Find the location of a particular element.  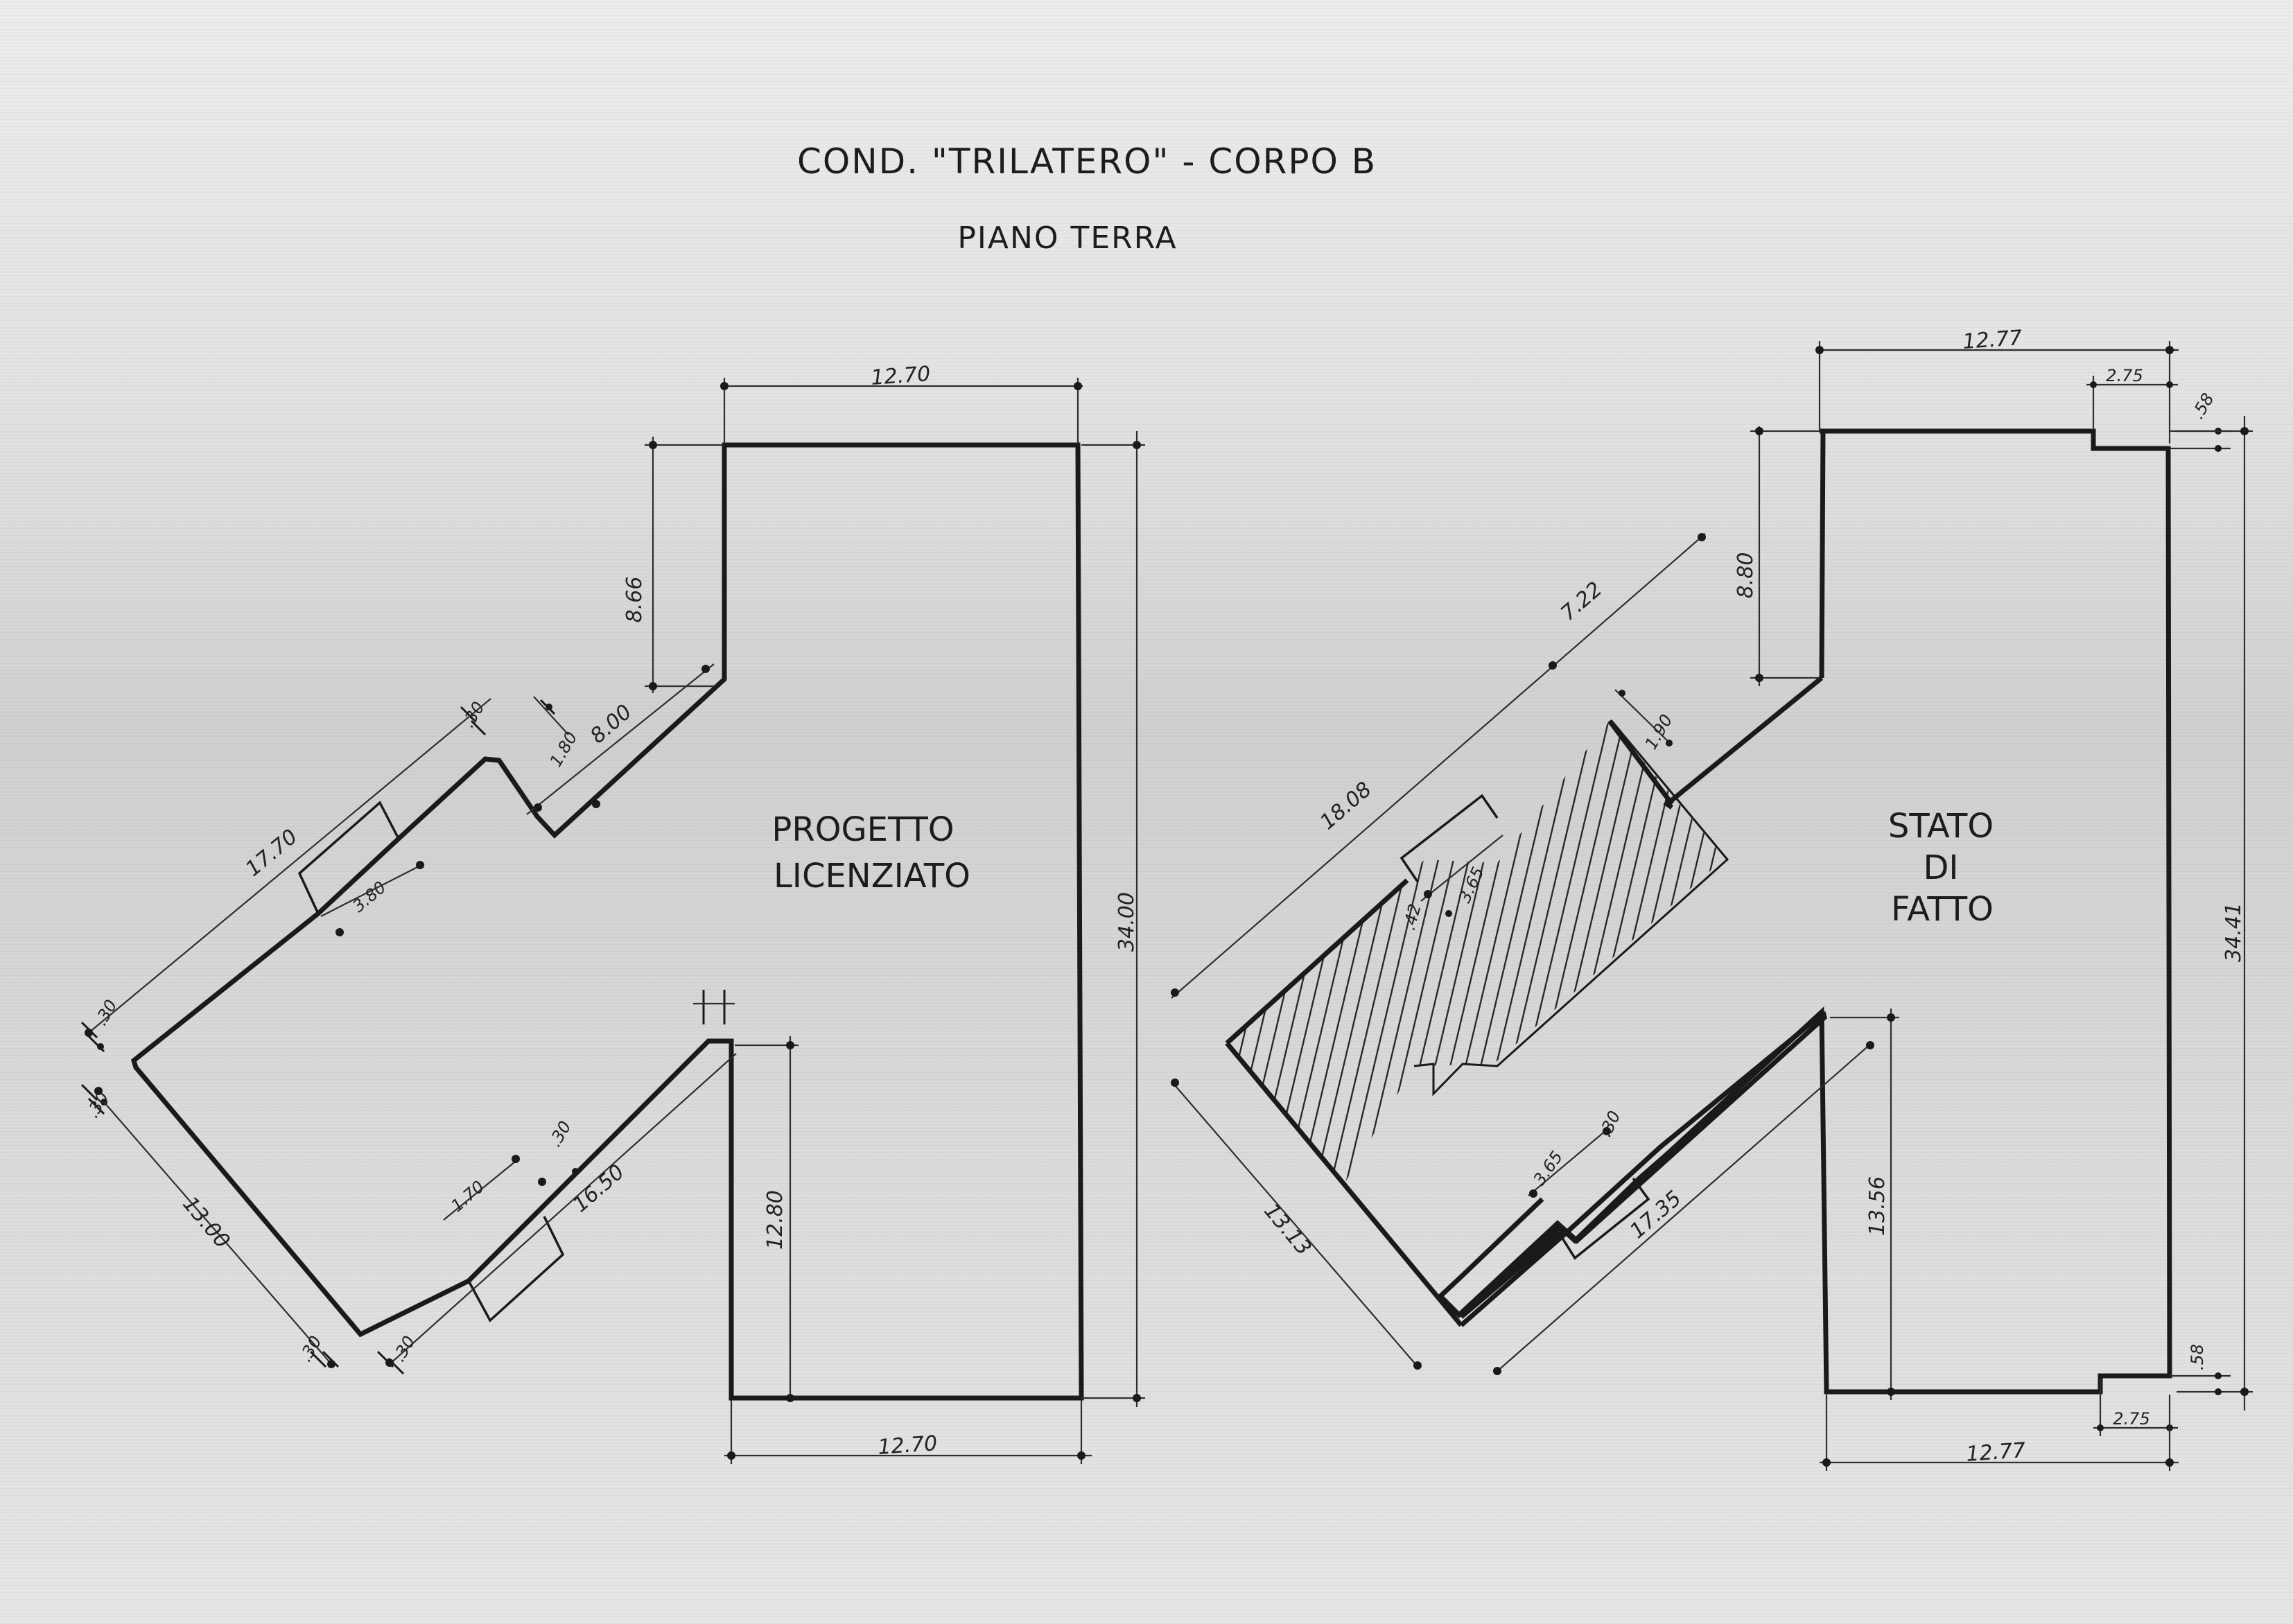

plan-left-lower-recess is located at coordinates (516, 1269).